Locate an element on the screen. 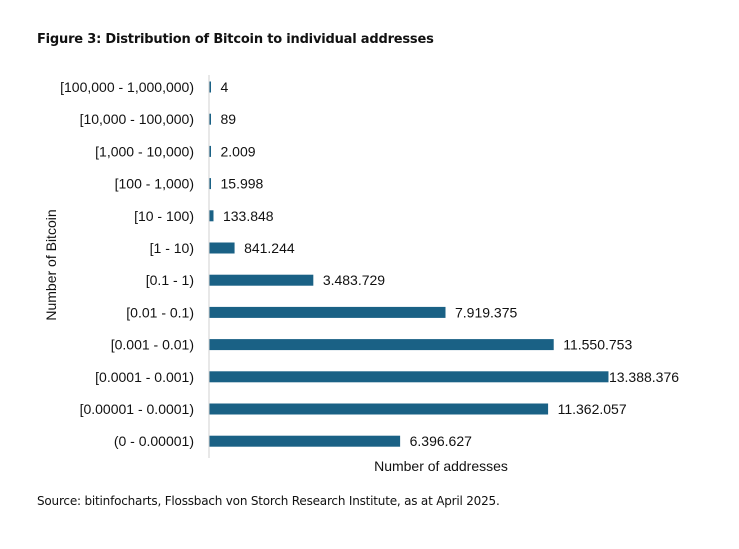 The height and width of the screenshot is (549, 739). data-label: 3.483.729 is located at coordinates (354, 280).